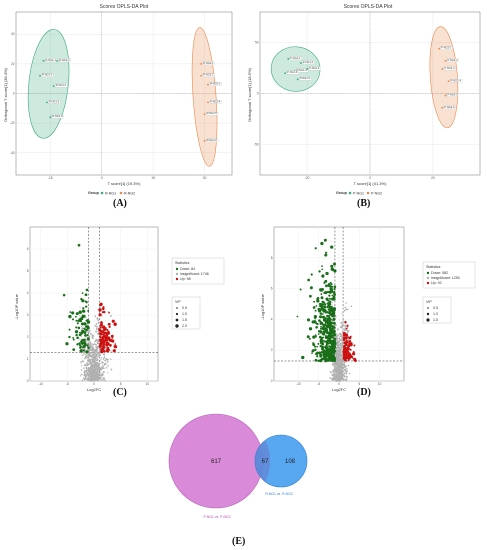 This screenshot has height=550, width=487. What do you see at coordinates (208, 75) in the screenshot?
I see `point-label: R-NG2-2` at bounding box center [208, 75].